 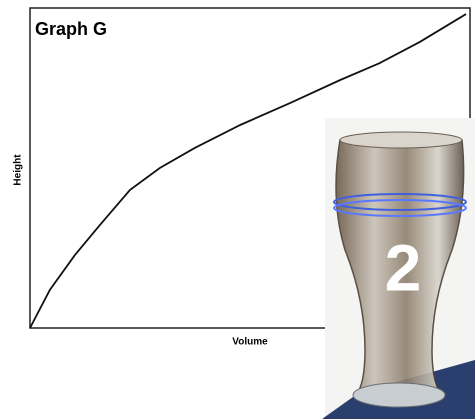 I want to click on x-axis-label: Volume, so click(x=250, y=342).